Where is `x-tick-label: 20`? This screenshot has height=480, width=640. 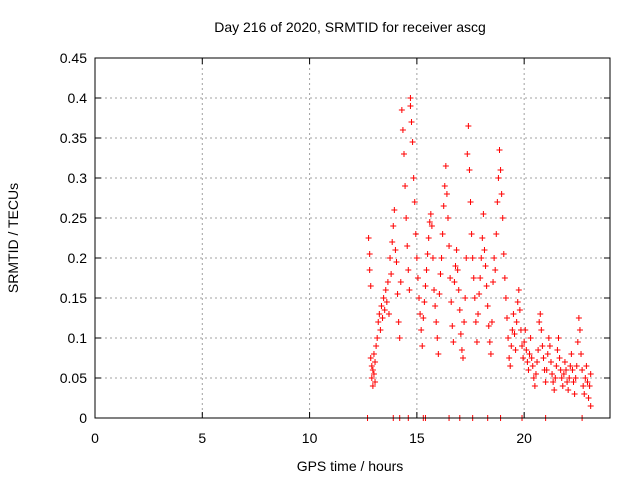 x-tick-label: 20 is located at coordinates (524, 438).